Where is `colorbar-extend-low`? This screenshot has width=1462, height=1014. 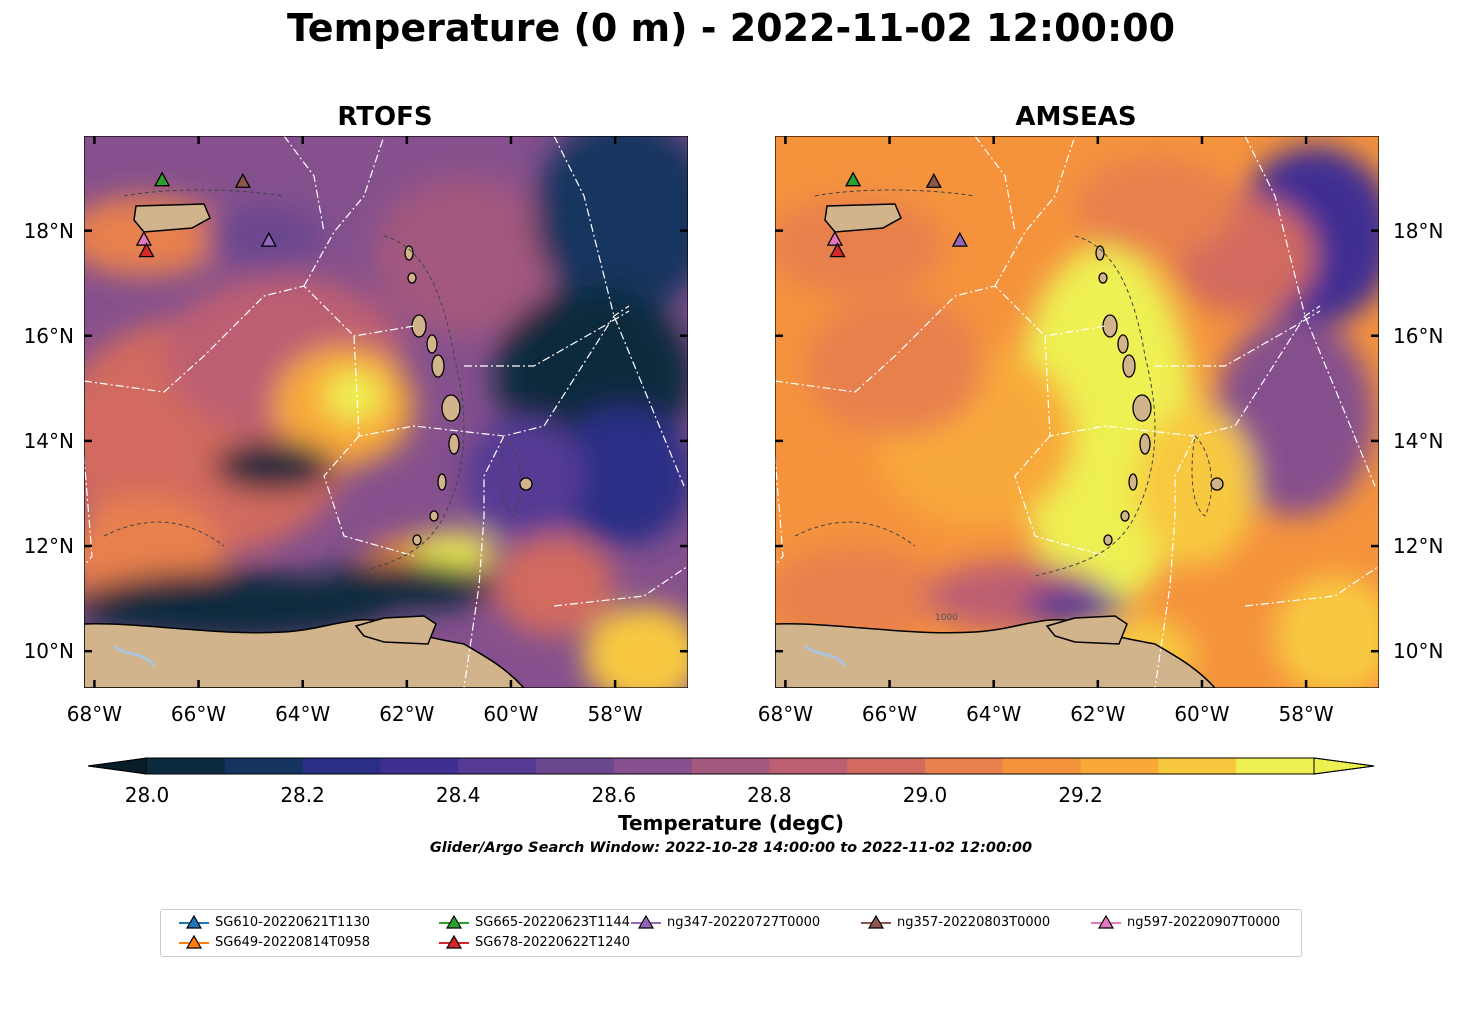
colorbar-extend-low is located at coordinates (117, 766).